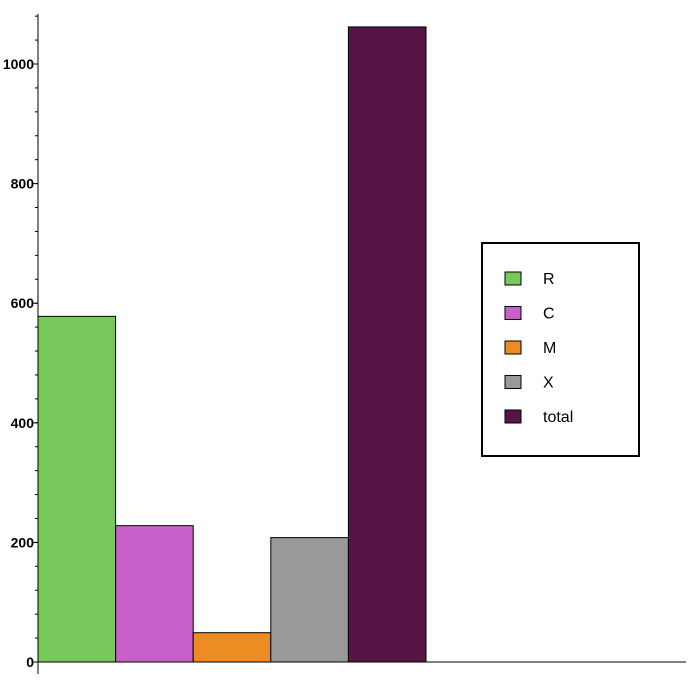 The height and width of the screenshot is (690, 690). Describe the element at coordinates (549, 279) in the screenshot. I see `legend-label-r: R` at that location.